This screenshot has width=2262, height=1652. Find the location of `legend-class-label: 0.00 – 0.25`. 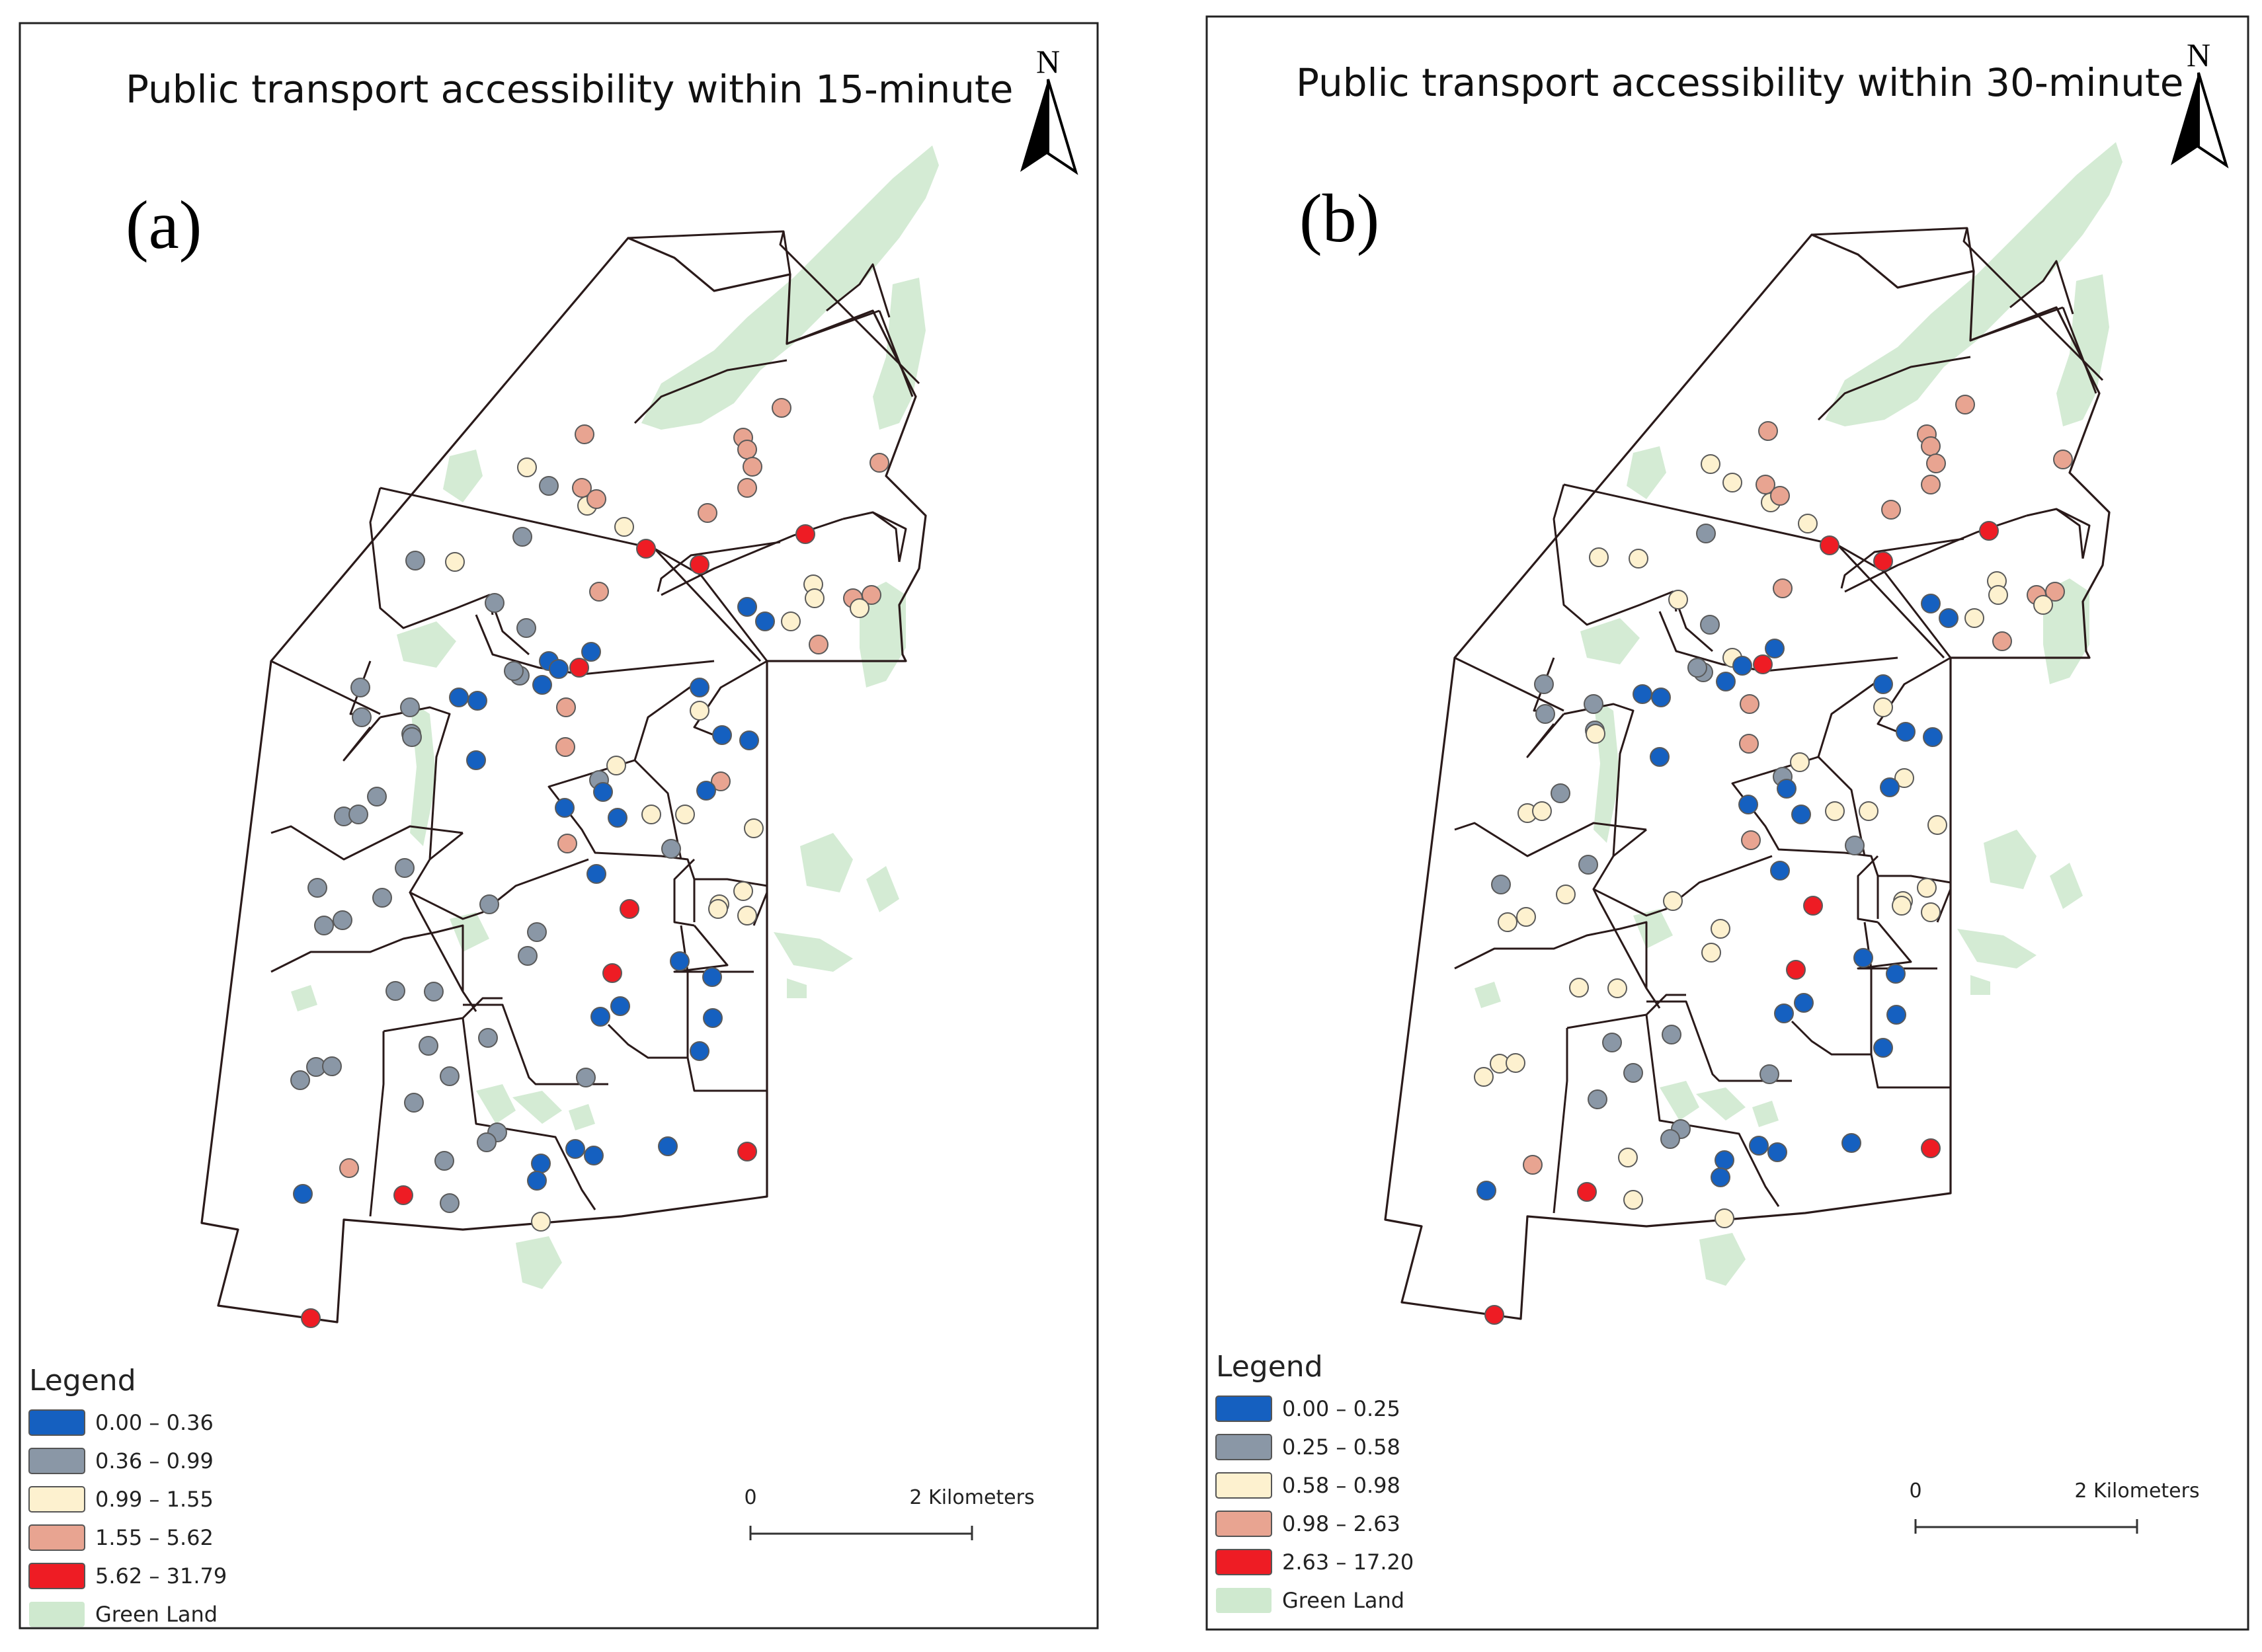

legend-class-label: 0.00 – 0.25 is located at coordinates (1341, 1408).